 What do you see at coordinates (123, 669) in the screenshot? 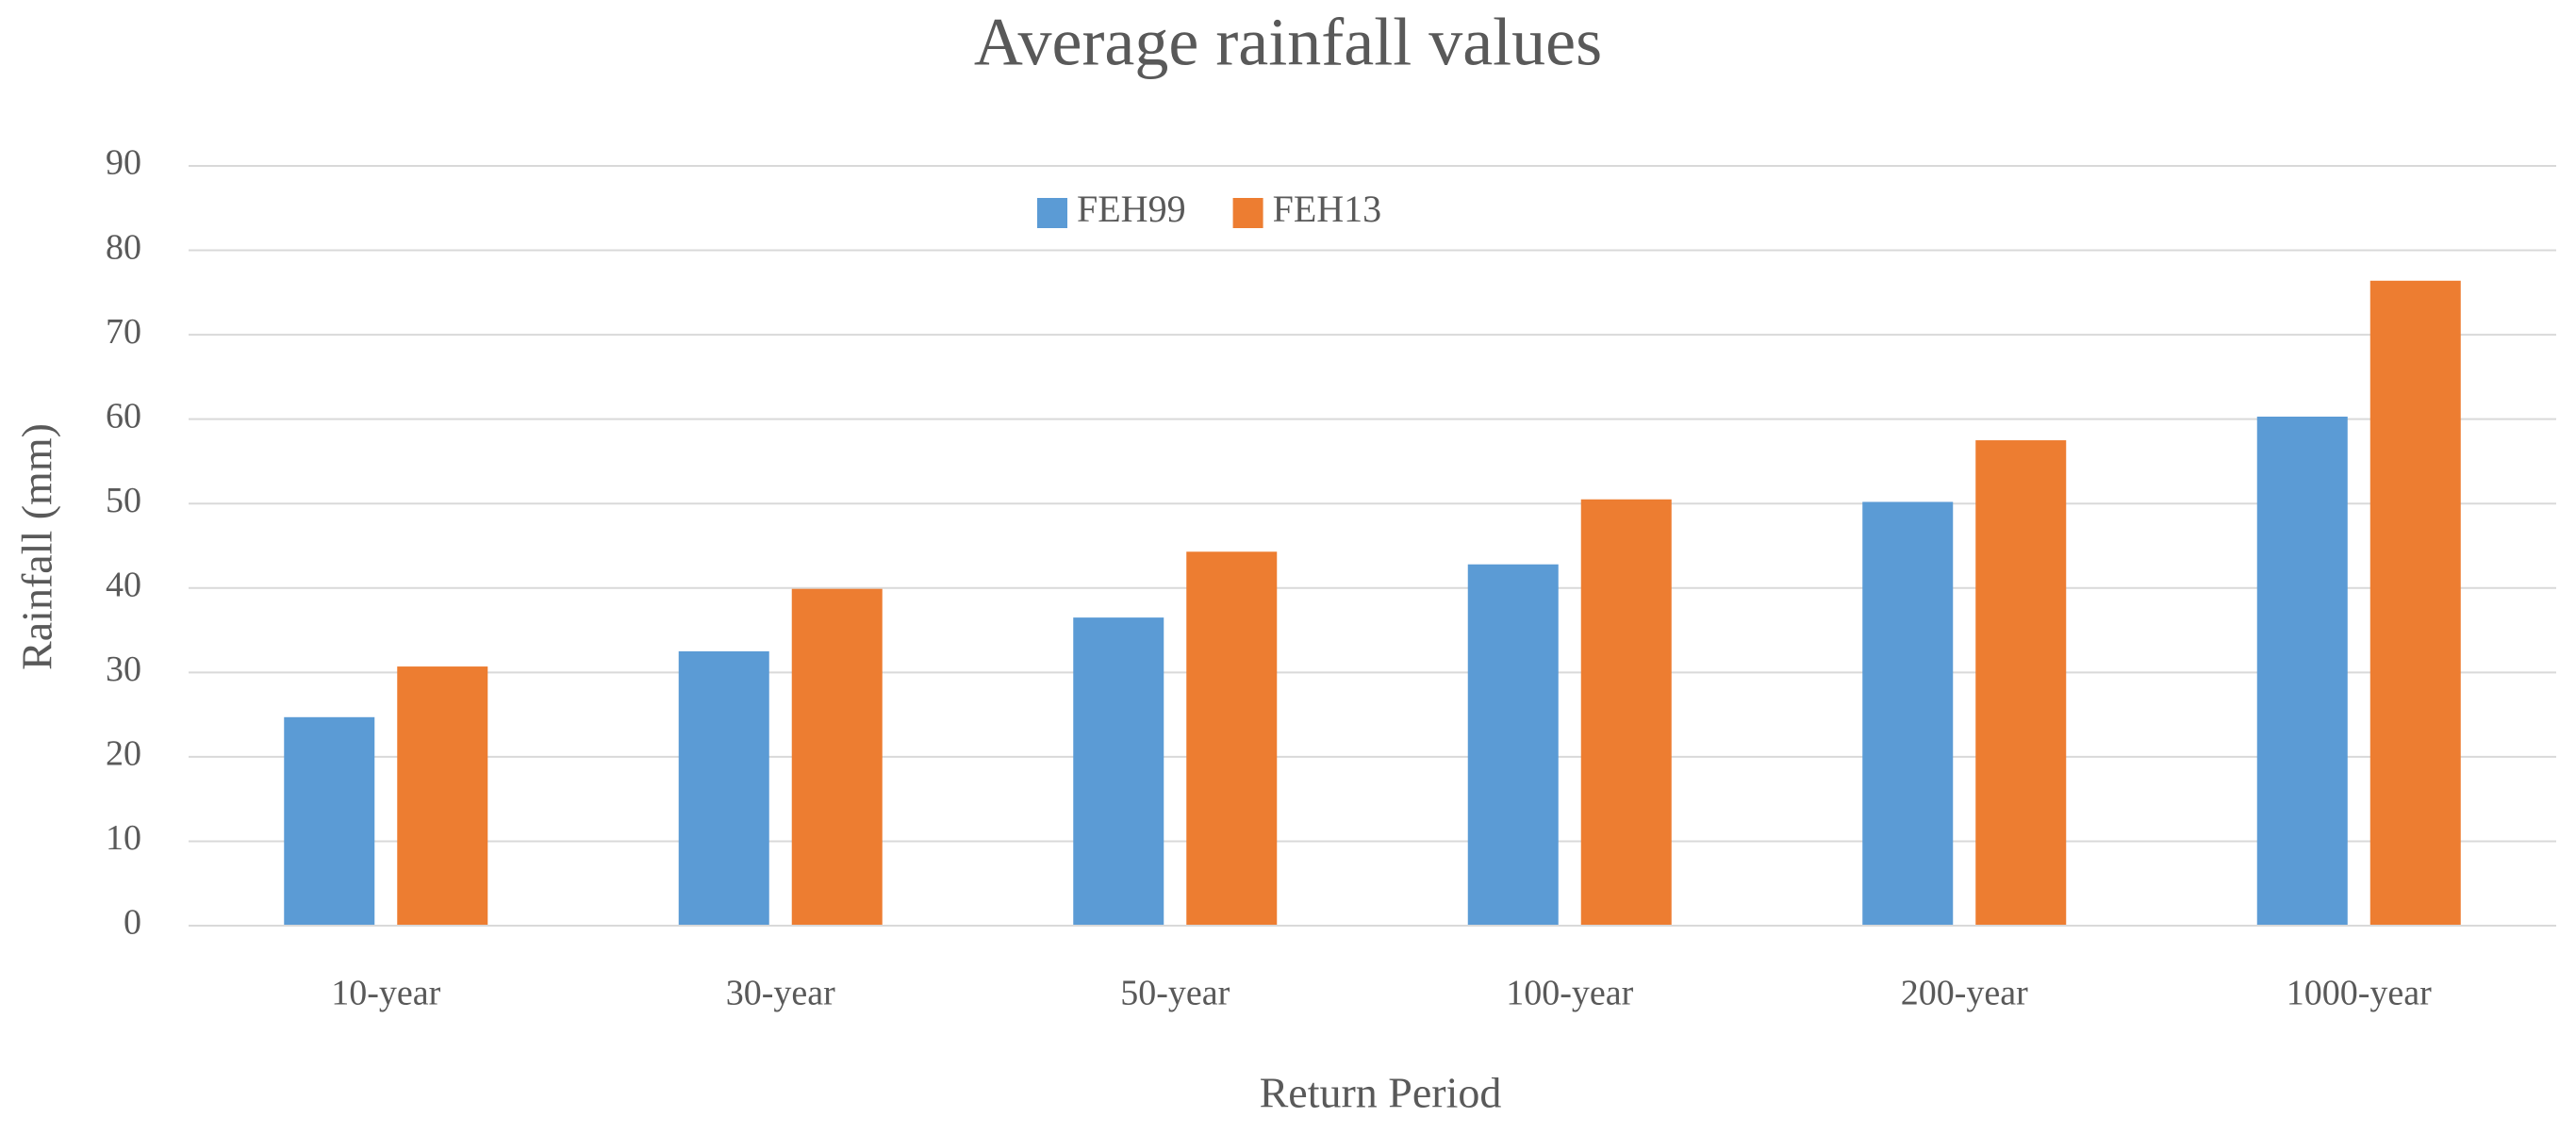
I see `y-tick-label: 30` at bounding box center [123, 669].